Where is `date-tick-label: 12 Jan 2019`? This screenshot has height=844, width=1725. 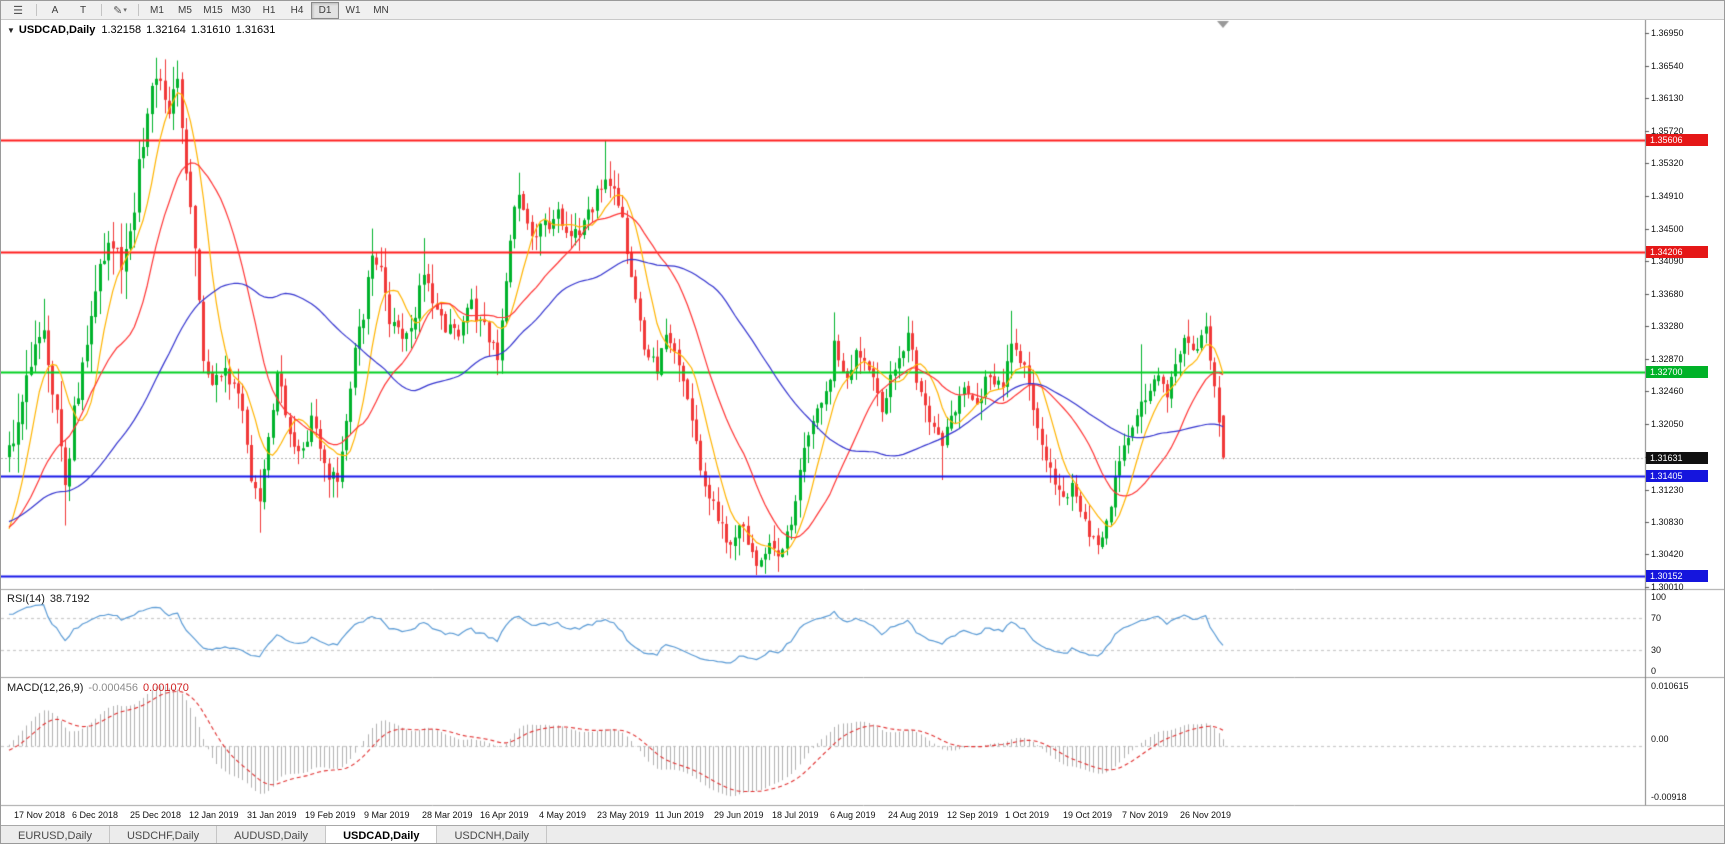 date-tick-label: 12 Jan 2019 is located at coordinates (214, 815).